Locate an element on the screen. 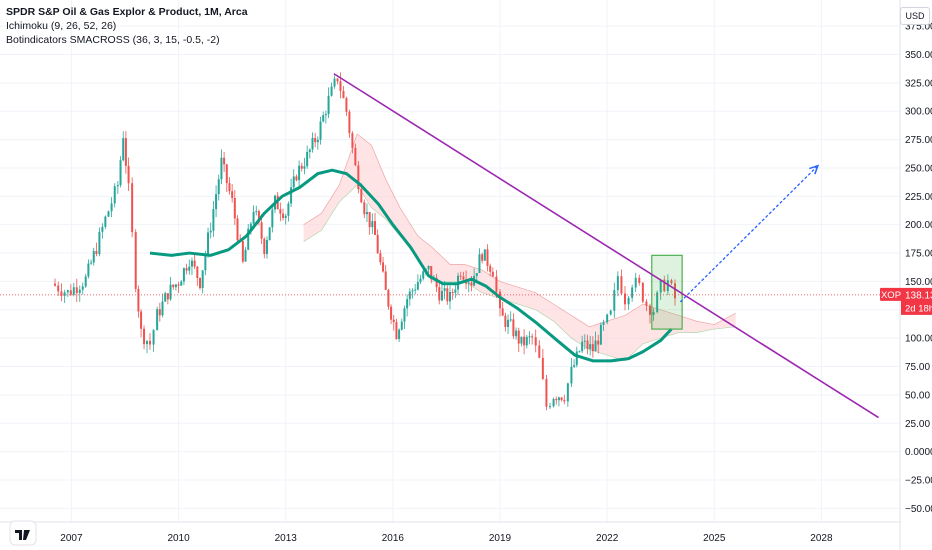 Image resolution: width=932 pixels, height=550 pixels. ichimoku-legend: Ichimoku (9, 26, 52, 26) is located at coordinates (61, 26).